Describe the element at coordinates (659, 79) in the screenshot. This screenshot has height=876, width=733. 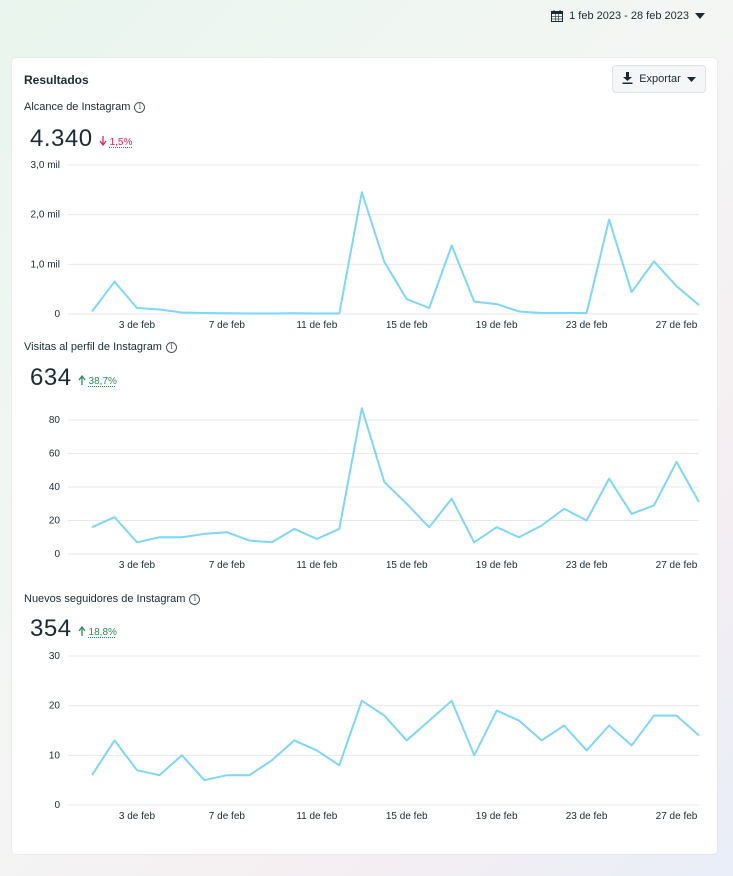
I see `export-button: Exportar` at that location.